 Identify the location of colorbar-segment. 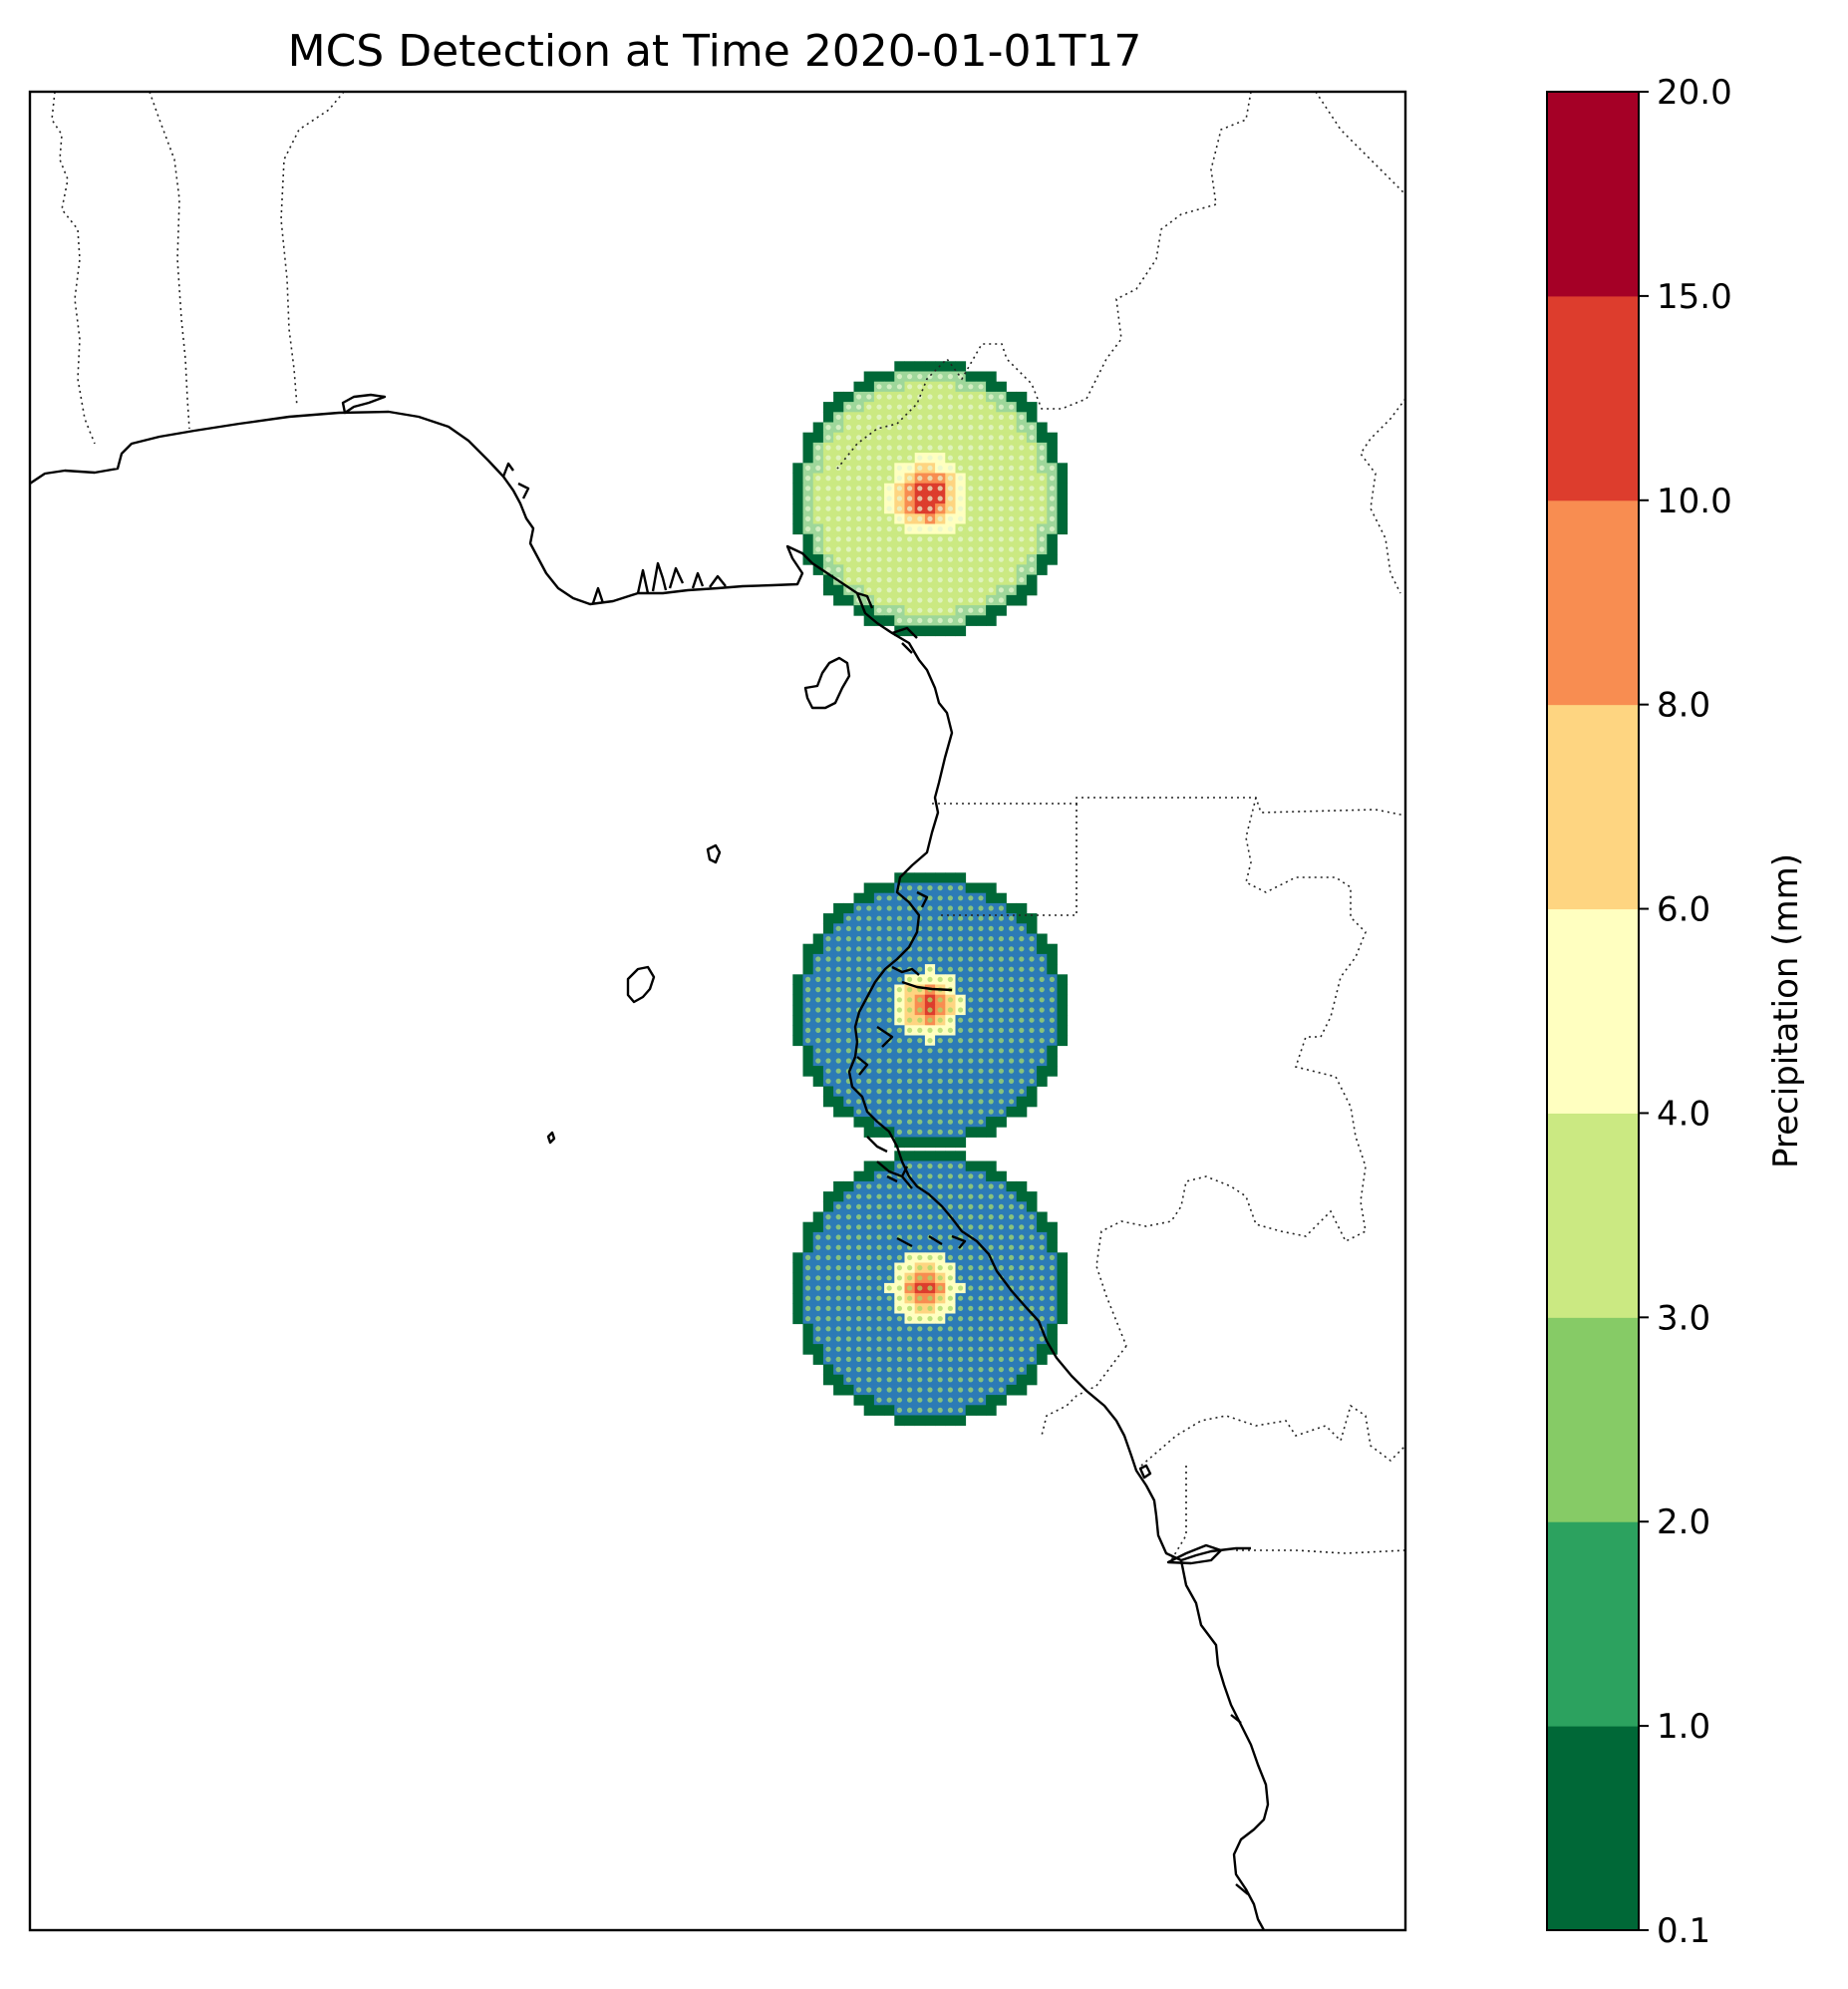
(1593, 807).